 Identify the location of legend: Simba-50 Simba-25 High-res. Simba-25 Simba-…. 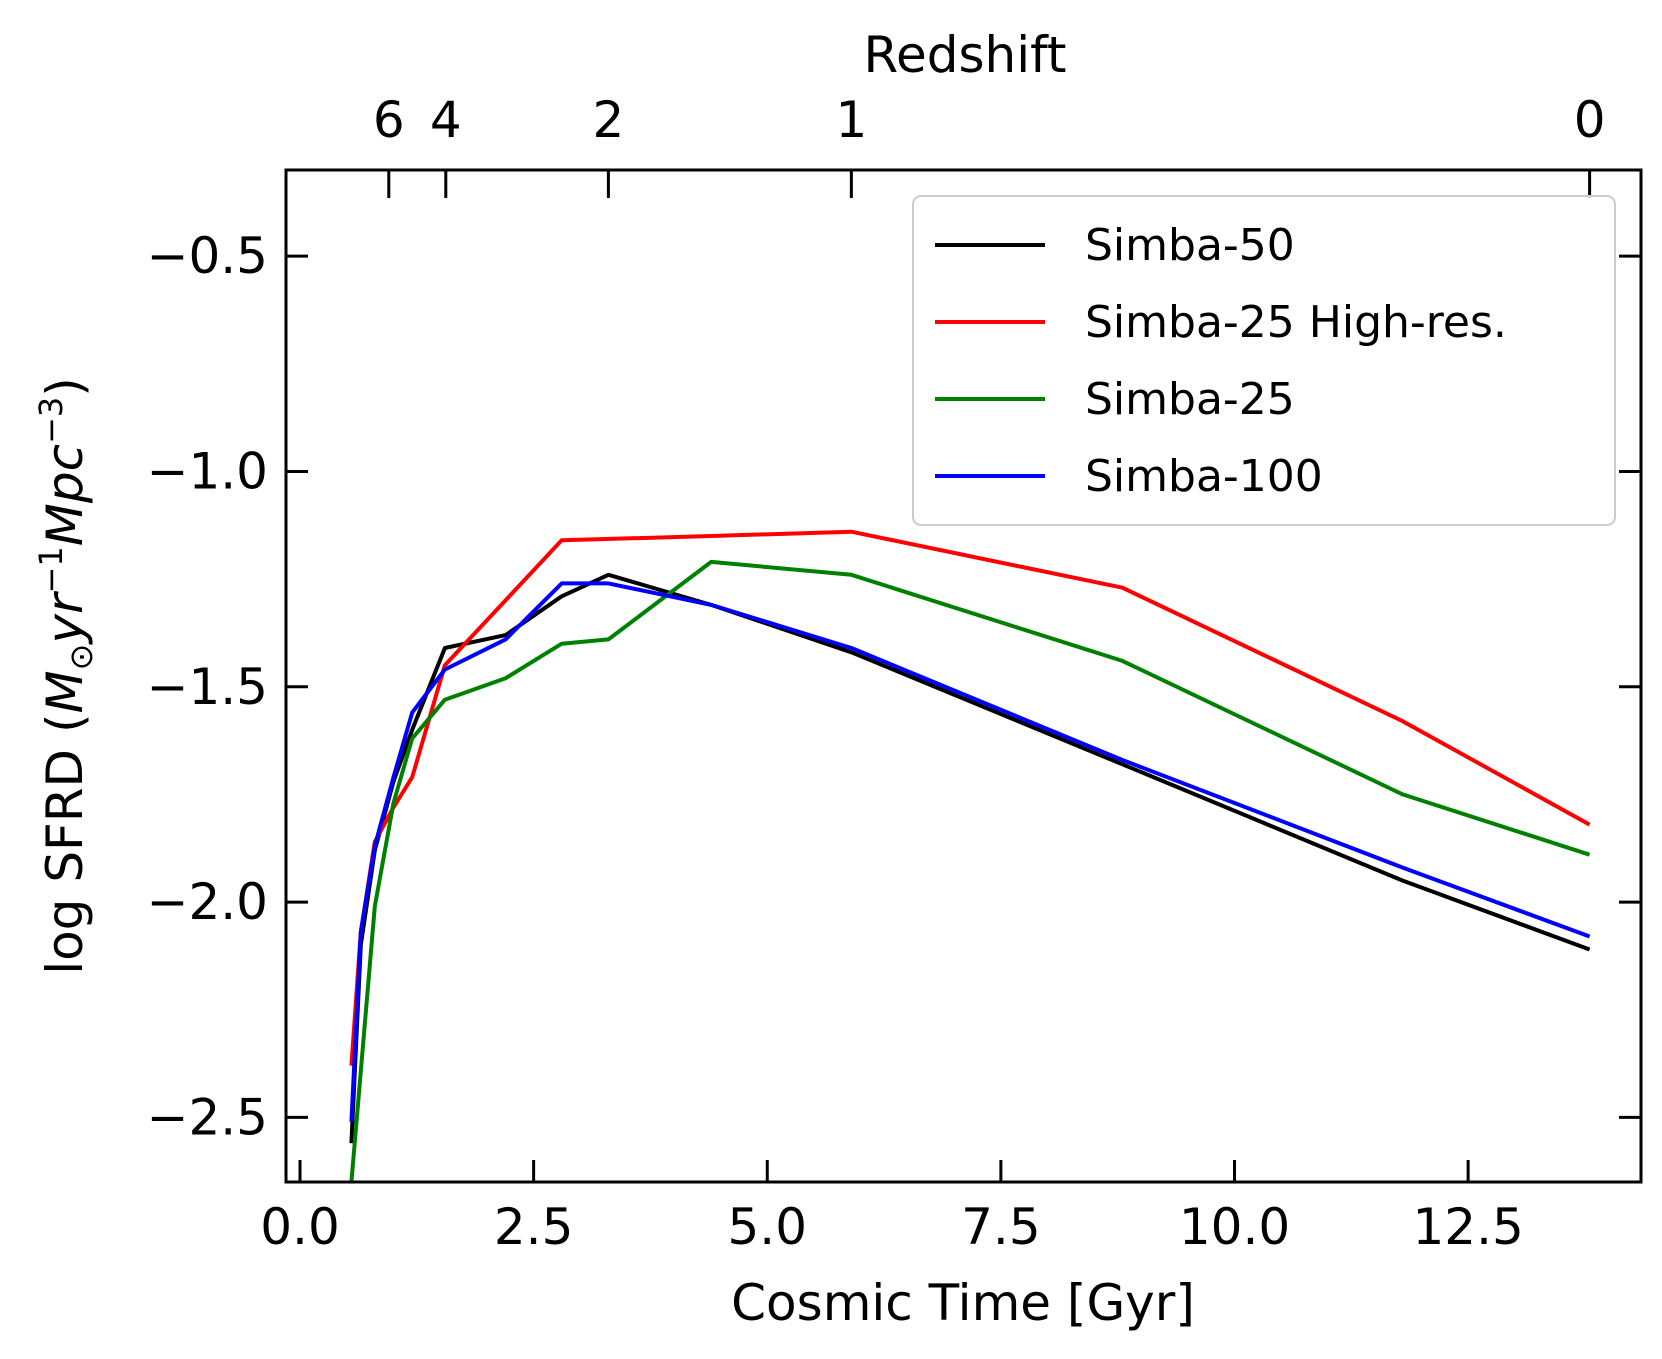
(1264, 360).